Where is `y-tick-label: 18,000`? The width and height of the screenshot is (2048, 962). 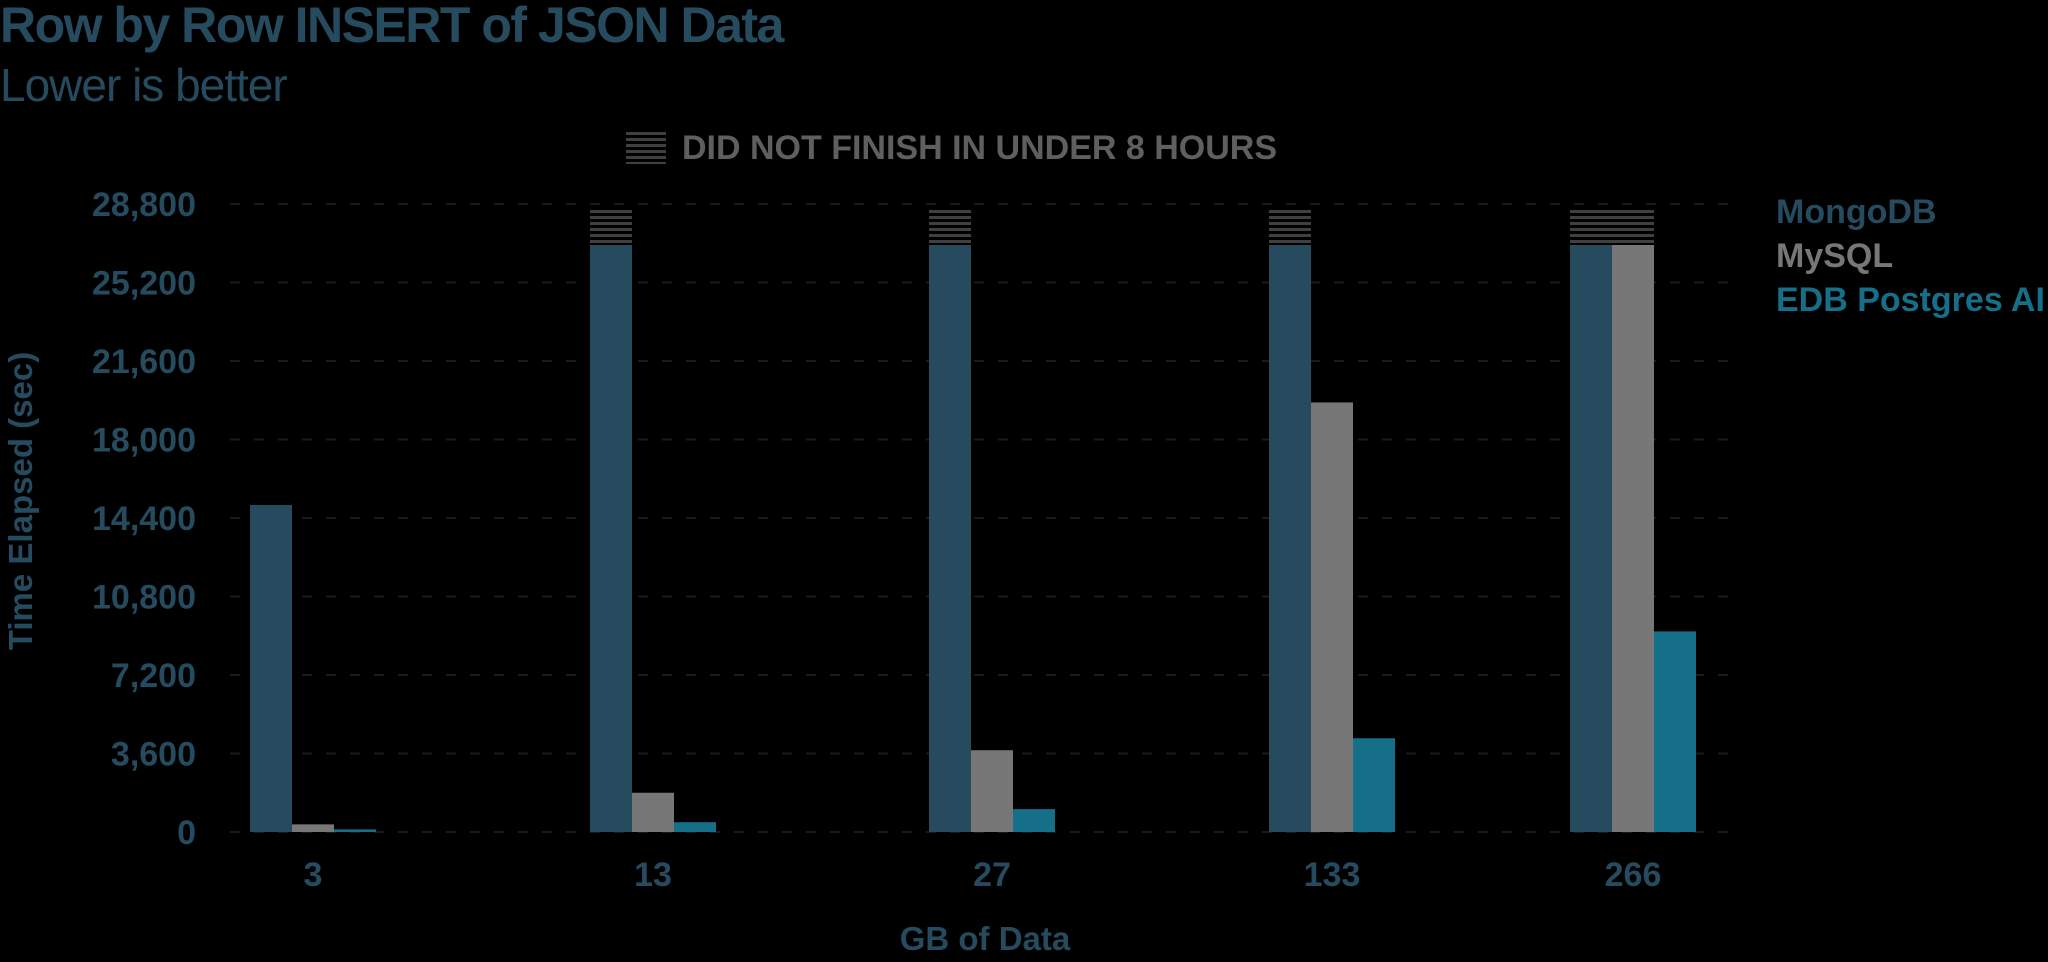 y-tick-label: 18,000 is located at coordinates (144, 441).